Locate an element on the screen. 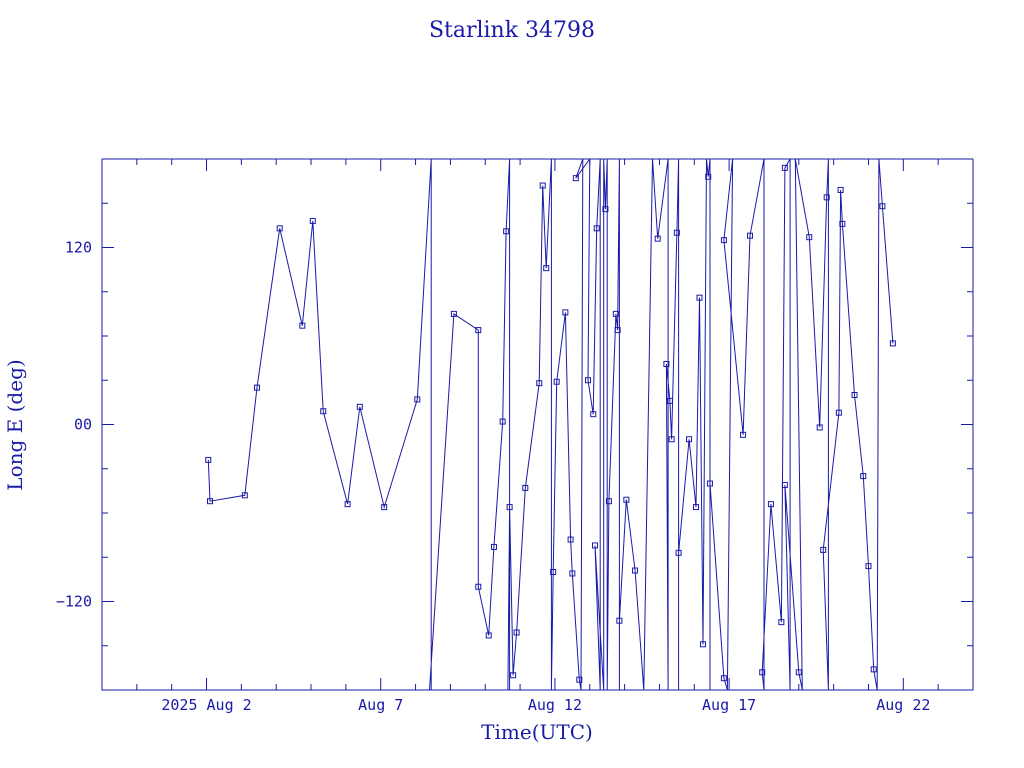  x-tick-label: Aug 7 is located at coordinates (380, 705).